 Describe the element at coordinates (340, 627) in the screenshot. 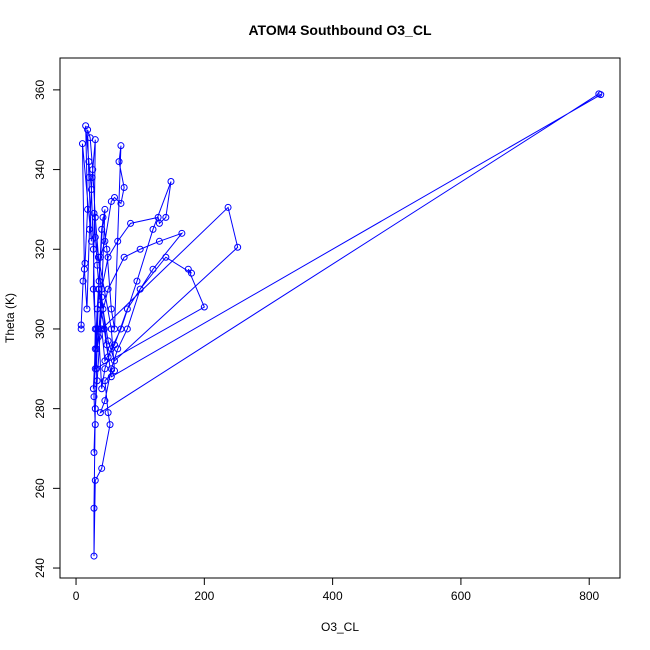

I see `x-axis-label: O3_CL` at that location.